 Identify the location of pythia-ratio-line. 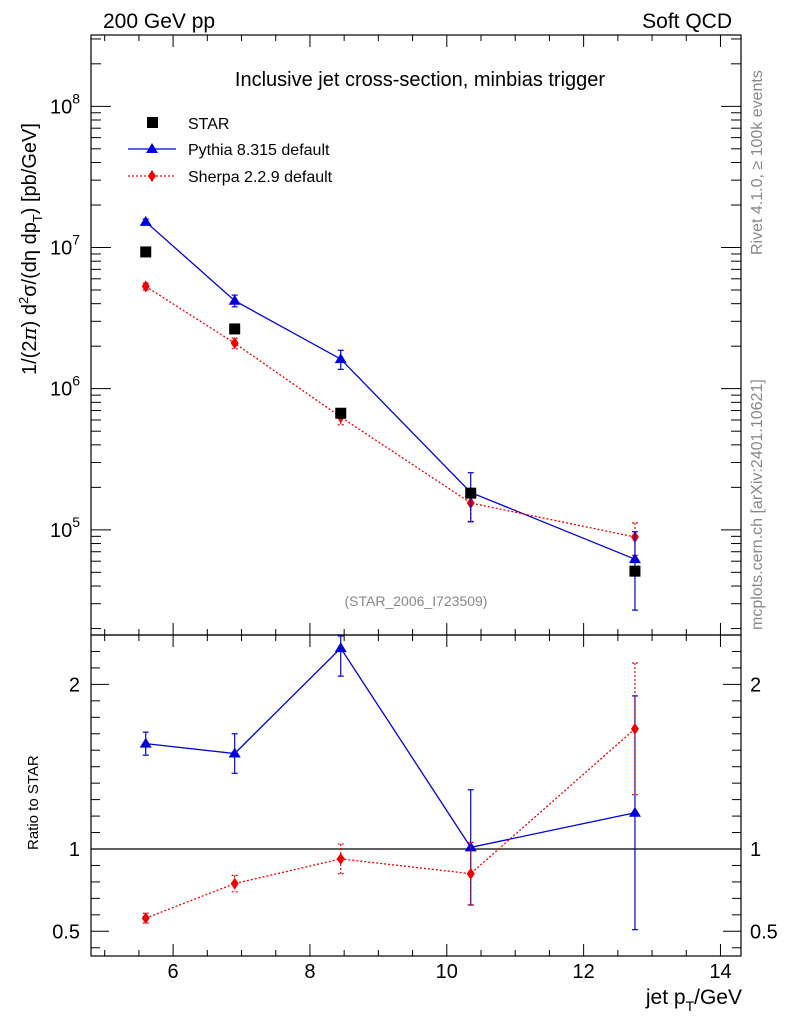
(390, 748).